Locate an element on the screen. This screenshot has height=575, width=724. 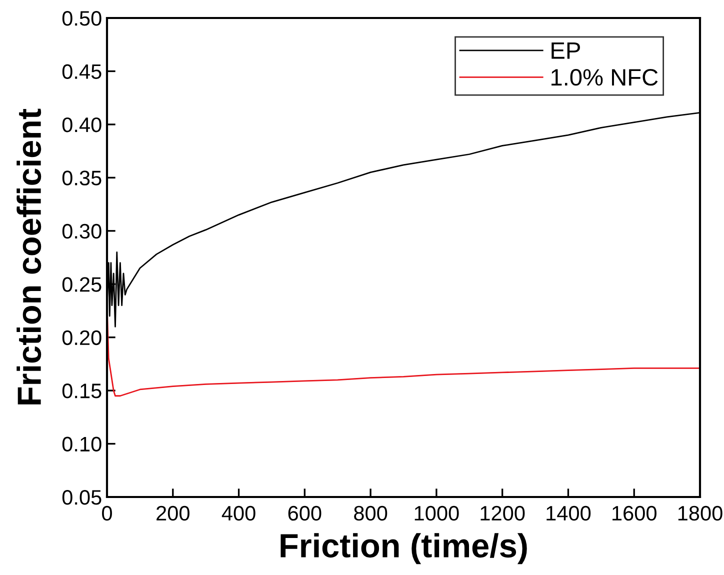
x-tick-label: 1800 is located at coordinates (700, 513).